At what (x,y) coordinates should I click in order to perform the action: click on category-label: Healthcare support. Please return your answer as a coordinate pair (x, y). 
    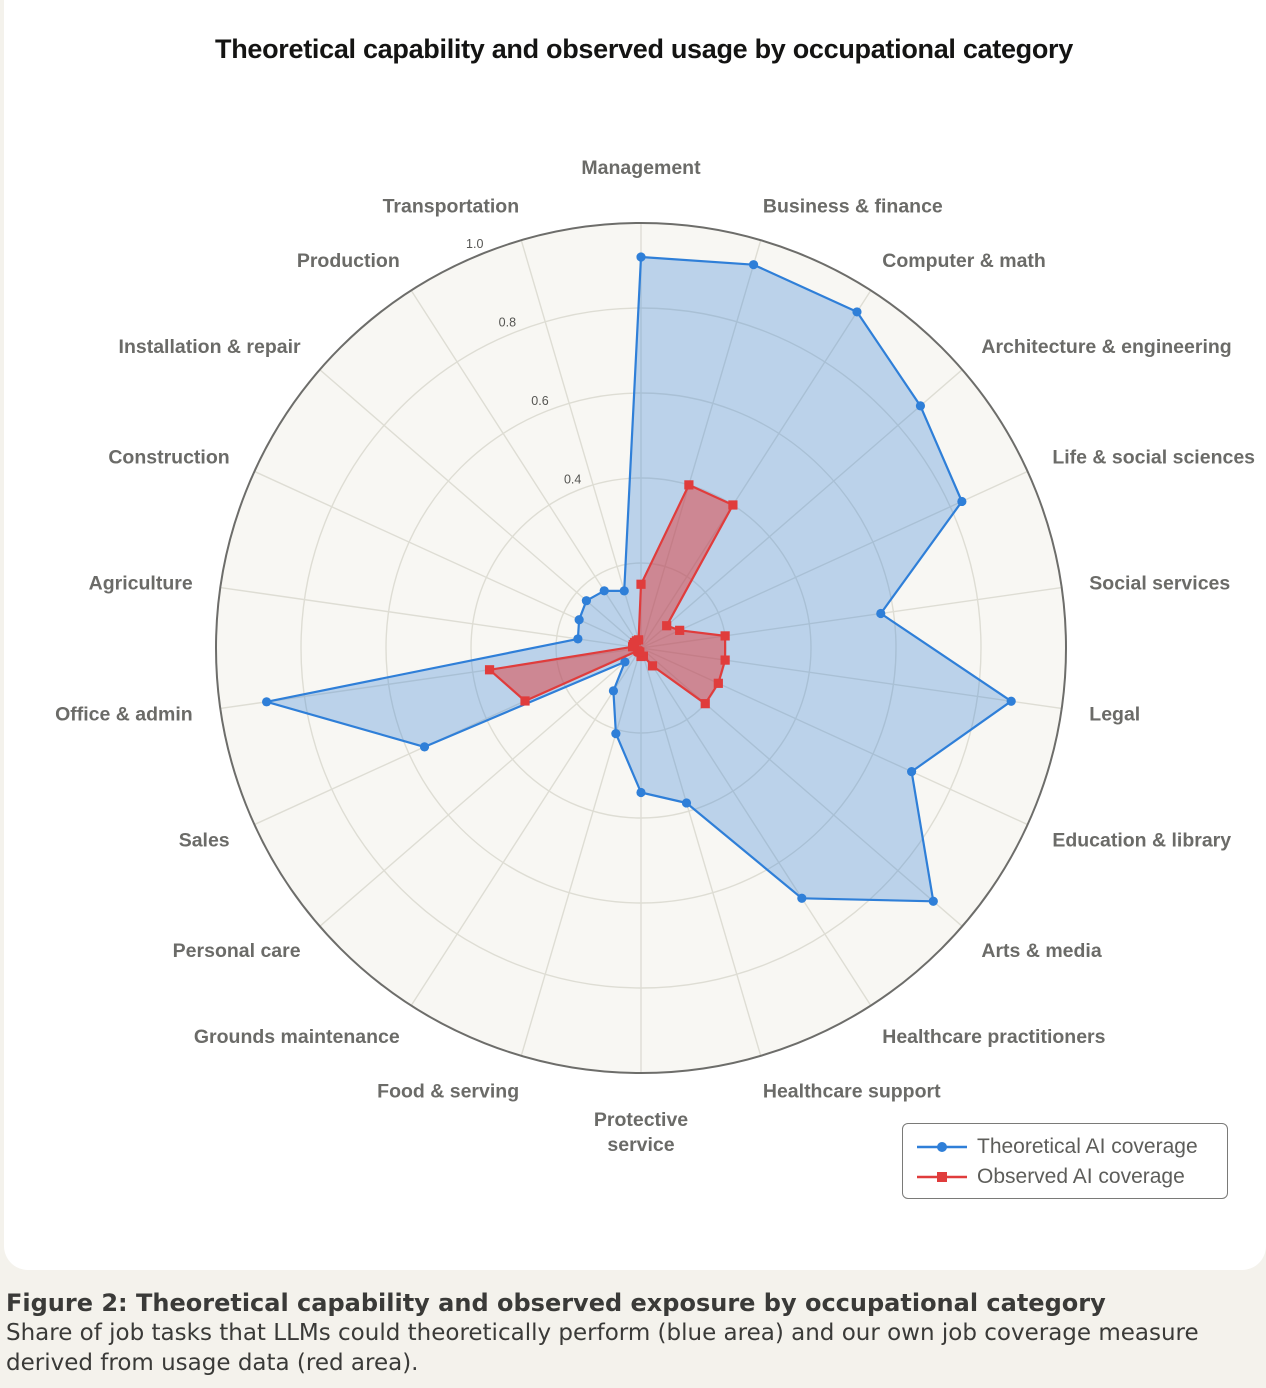
    Looking at the image, I should click on (852, 1091).